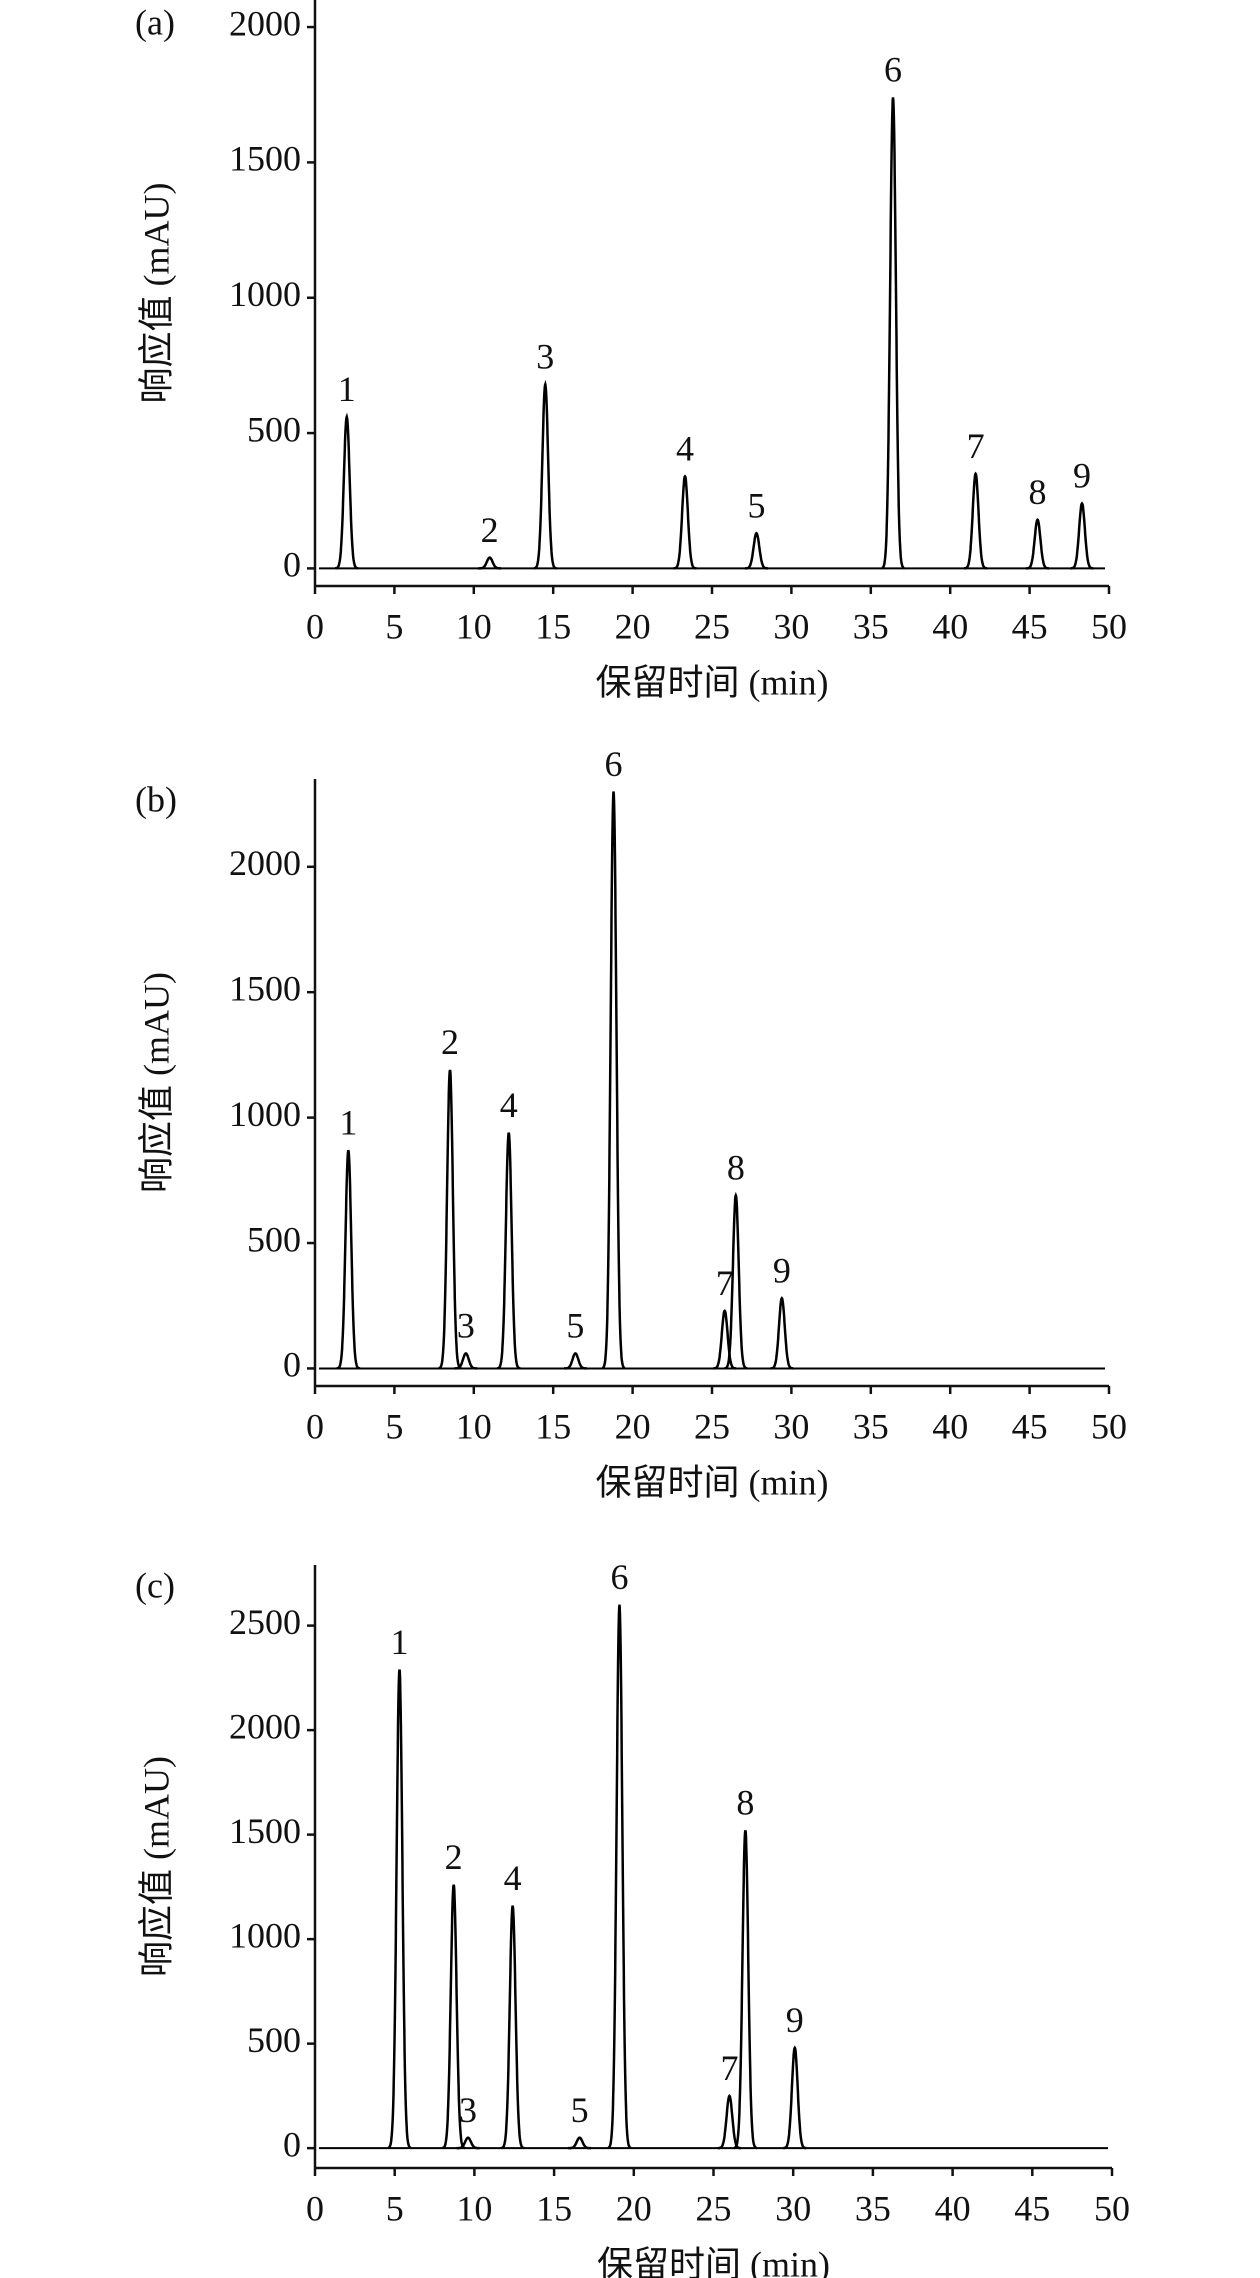  I want to click on x-tick-label: 10, so click(474, 2208).